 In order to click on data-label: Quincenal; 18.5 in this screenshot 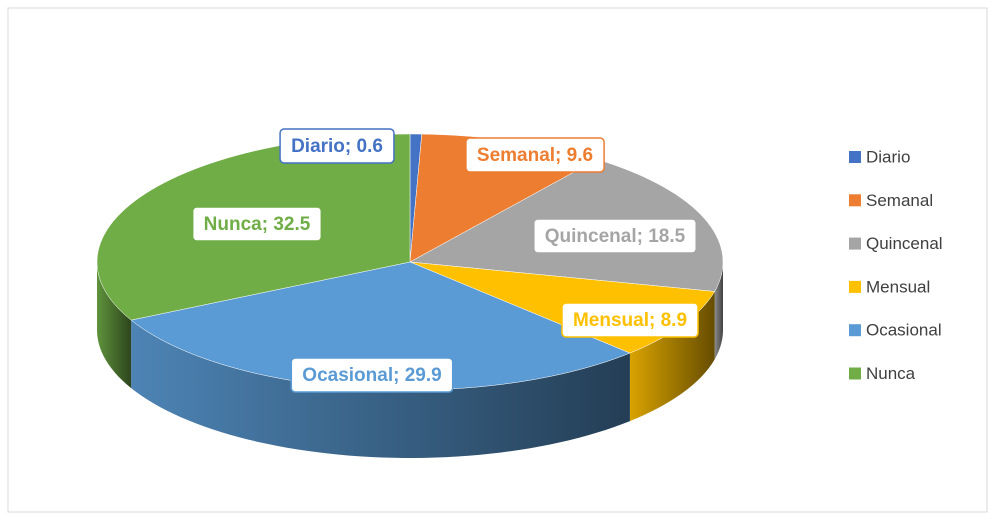, I will do `click(615, 236)`.